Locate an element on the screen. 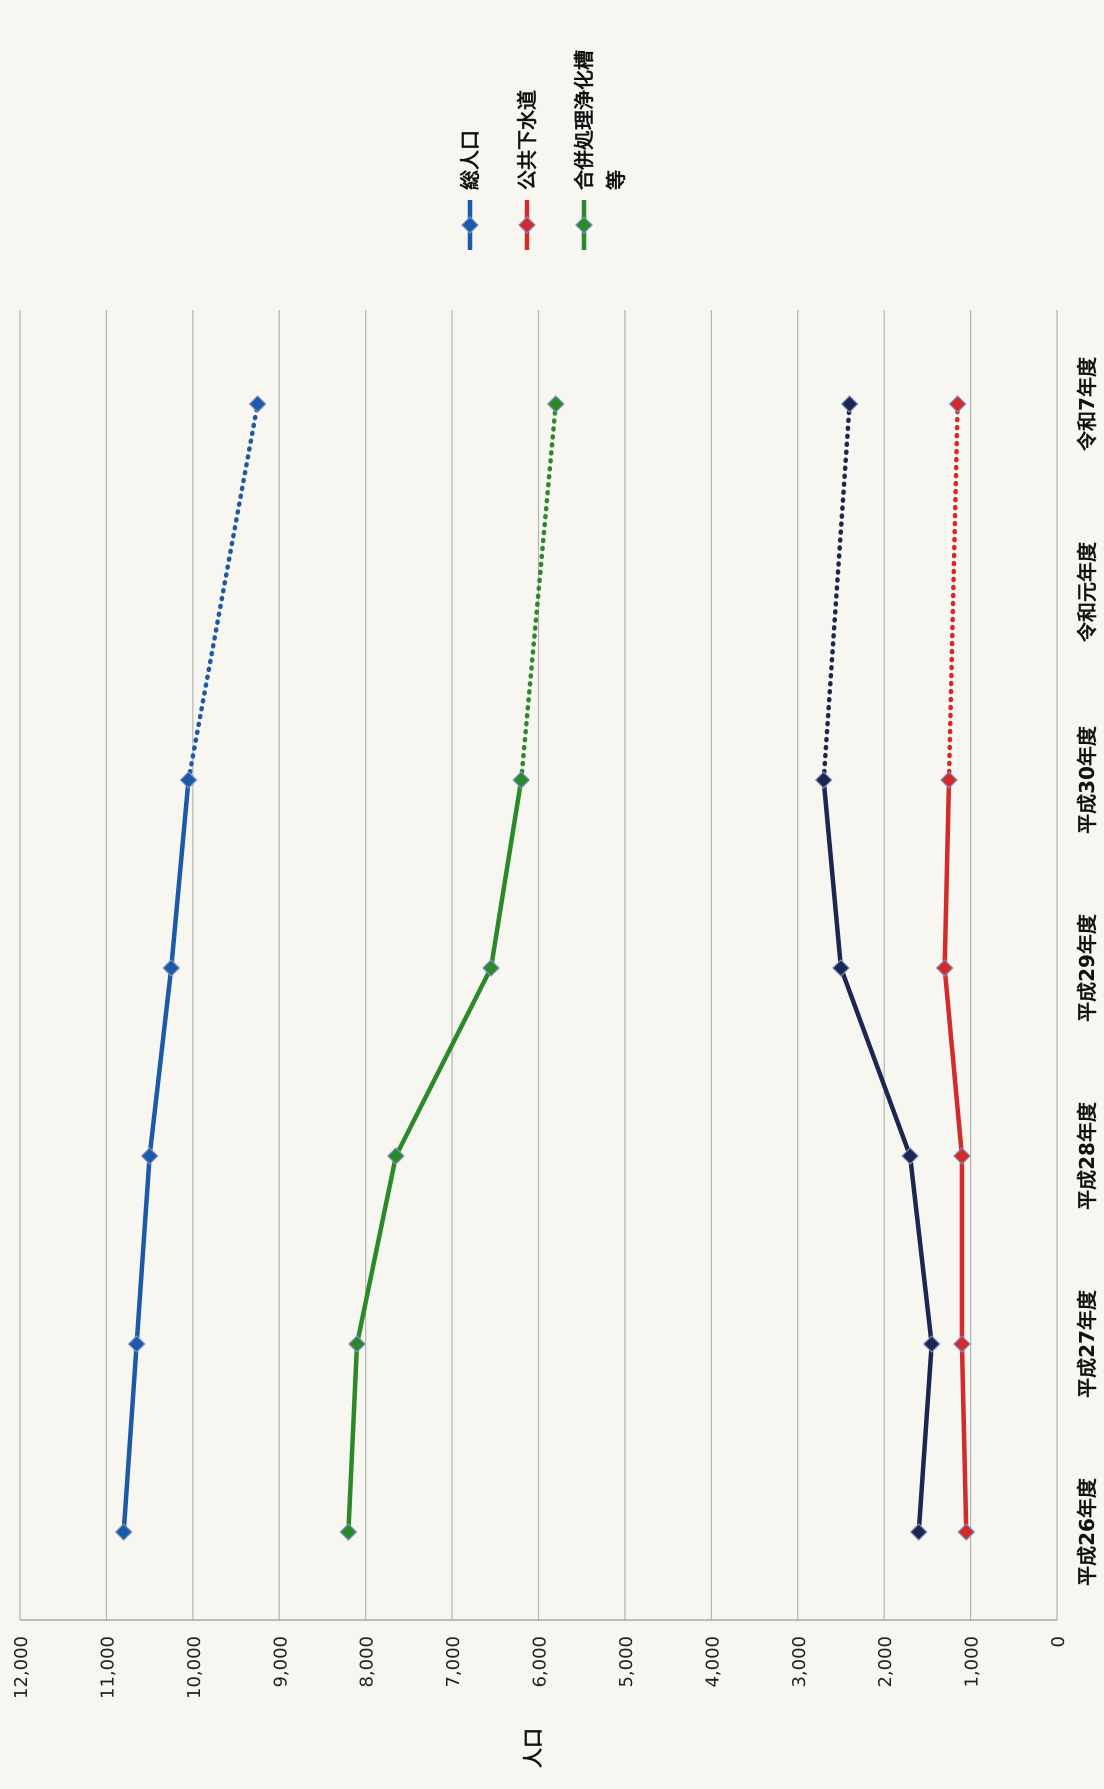 Image resolution: width=1104 pixels, height=1789 pixels. y-tick-label: 2,000 is located at coordinates (885, 1662).